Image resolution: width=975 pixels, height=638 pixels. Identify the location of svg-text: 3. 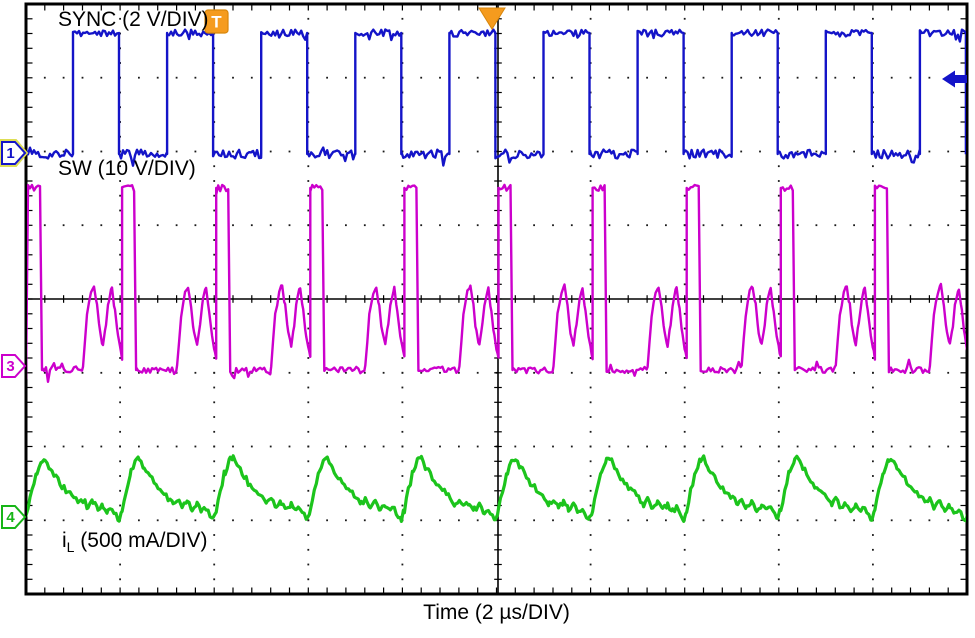
(10, 366).